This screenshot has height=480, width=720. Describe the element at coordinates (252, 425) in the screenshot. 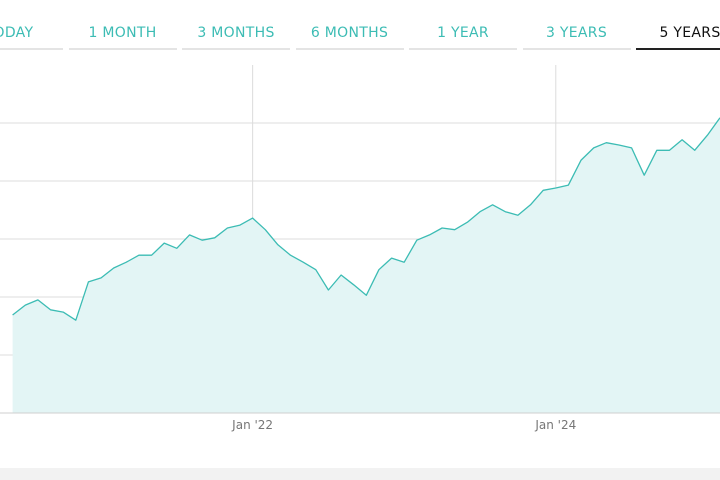

I see `x-tick-label: Jan '22` at that location.